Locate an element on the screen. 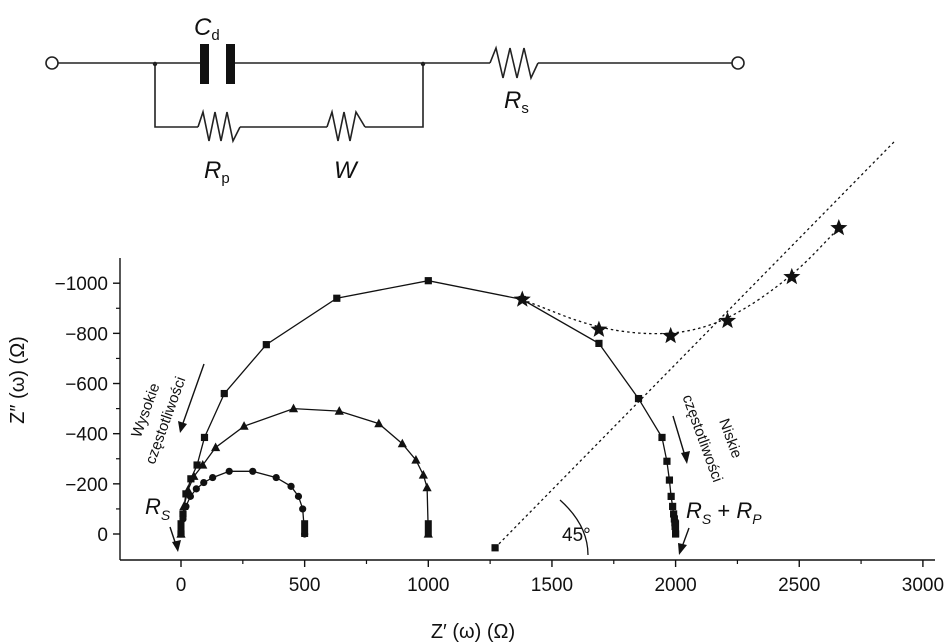 The height and width of the screenshot is (644, 946). high-frequency-annotation: Wysokie częstotliwości is located at coordinates (166, 414).